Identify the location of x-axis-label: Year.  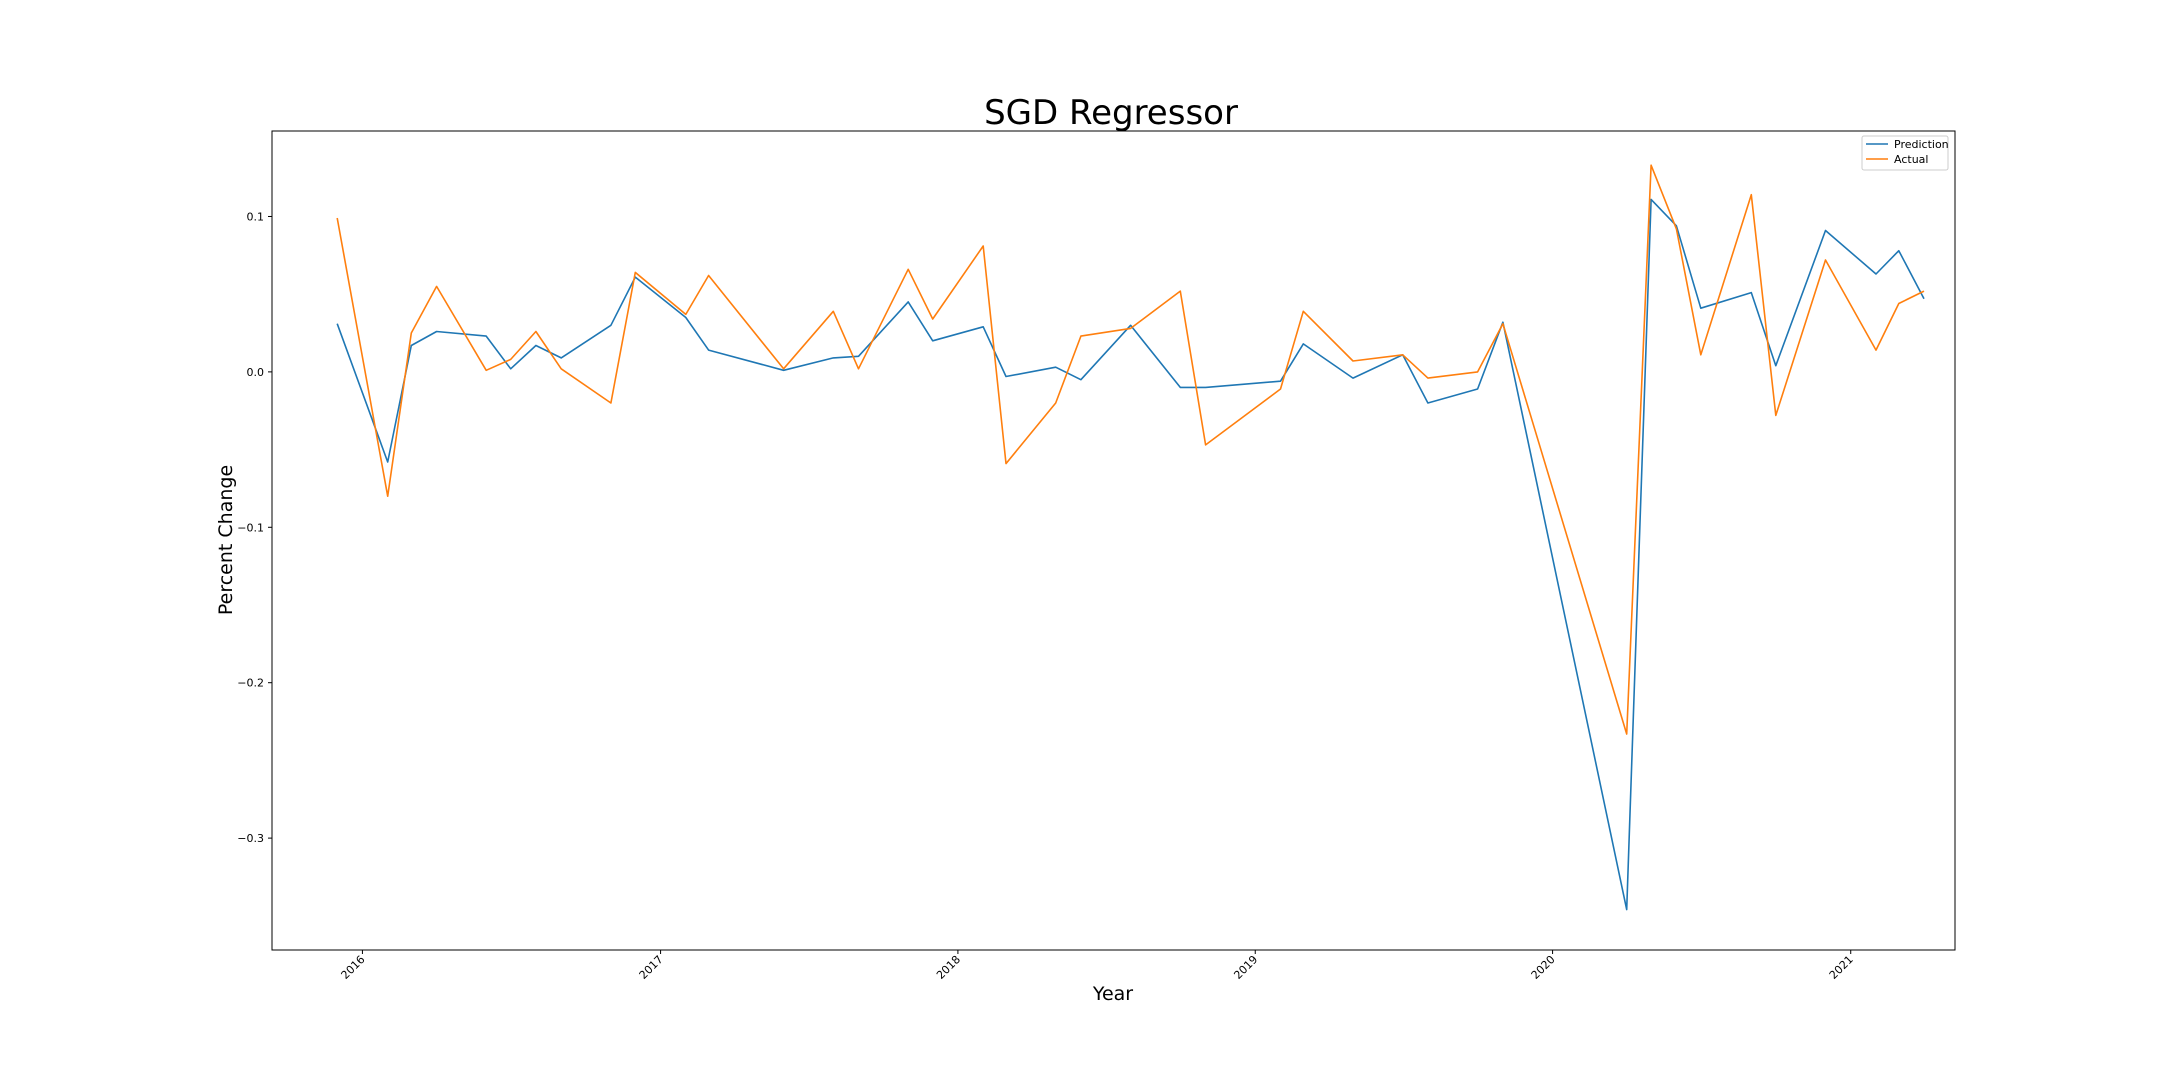
(1112, 994).